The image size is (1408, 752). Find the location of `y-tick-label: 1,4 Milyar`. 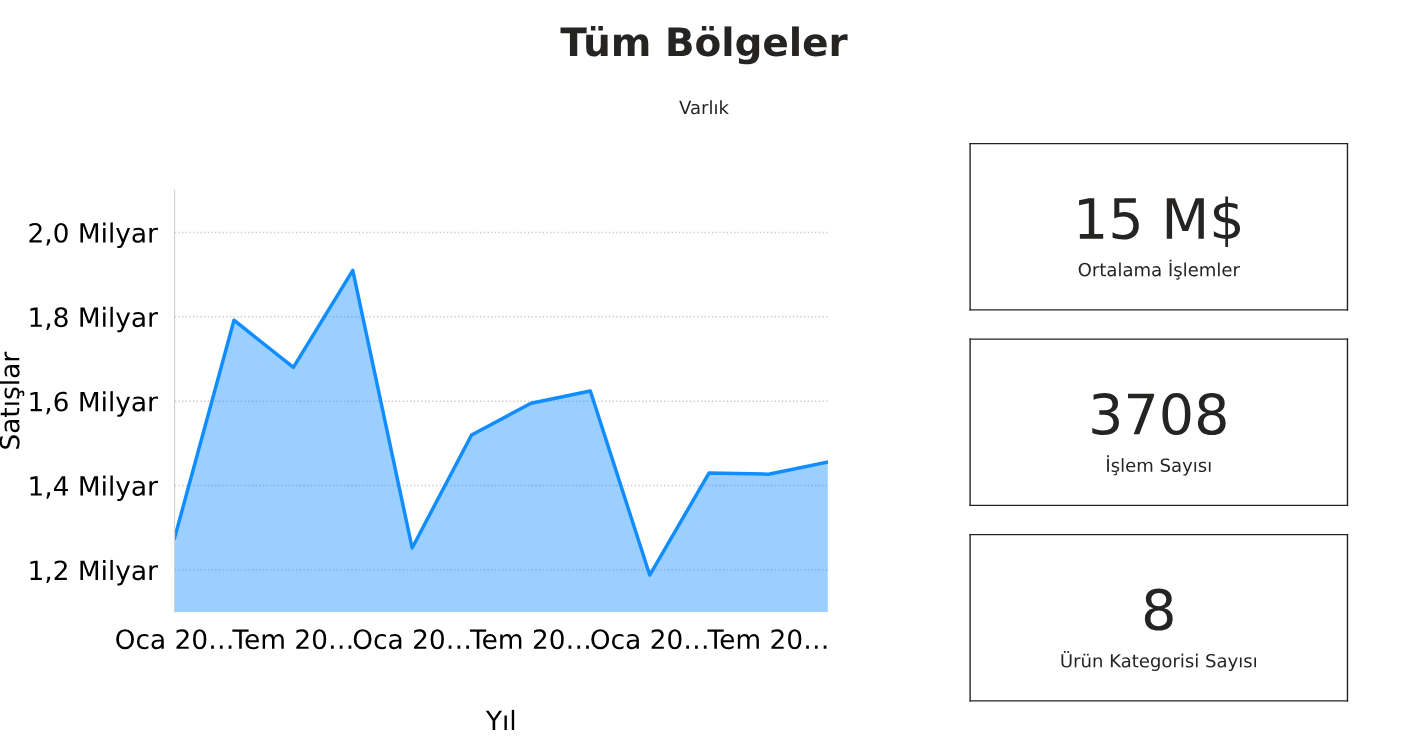

y-tick-label: 1,4 Milyar is located at coordinates (94, 488).